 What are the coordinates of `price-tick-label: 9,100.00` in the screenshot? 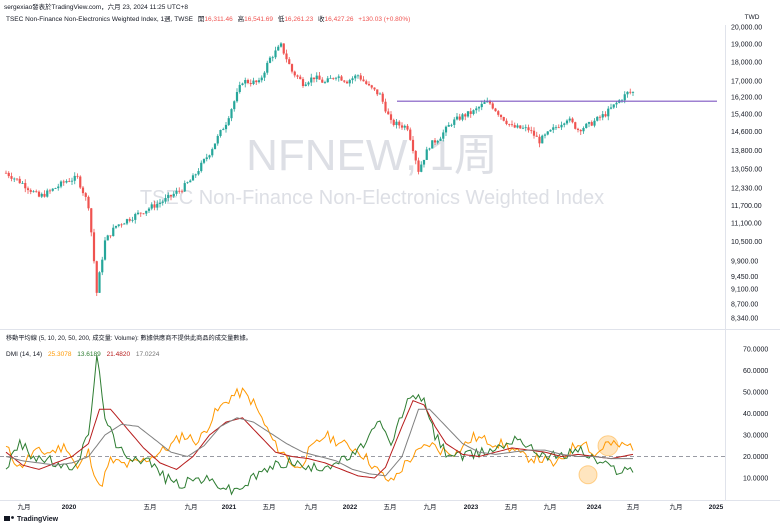 It's located at (744, 289).